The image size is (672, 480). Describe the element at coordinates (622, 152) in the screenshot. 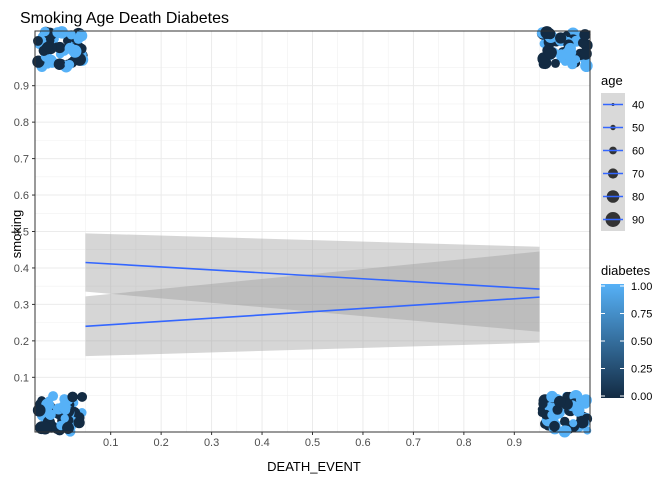

I see `age-legend: age 40 50 60 70 80 90` at that location.